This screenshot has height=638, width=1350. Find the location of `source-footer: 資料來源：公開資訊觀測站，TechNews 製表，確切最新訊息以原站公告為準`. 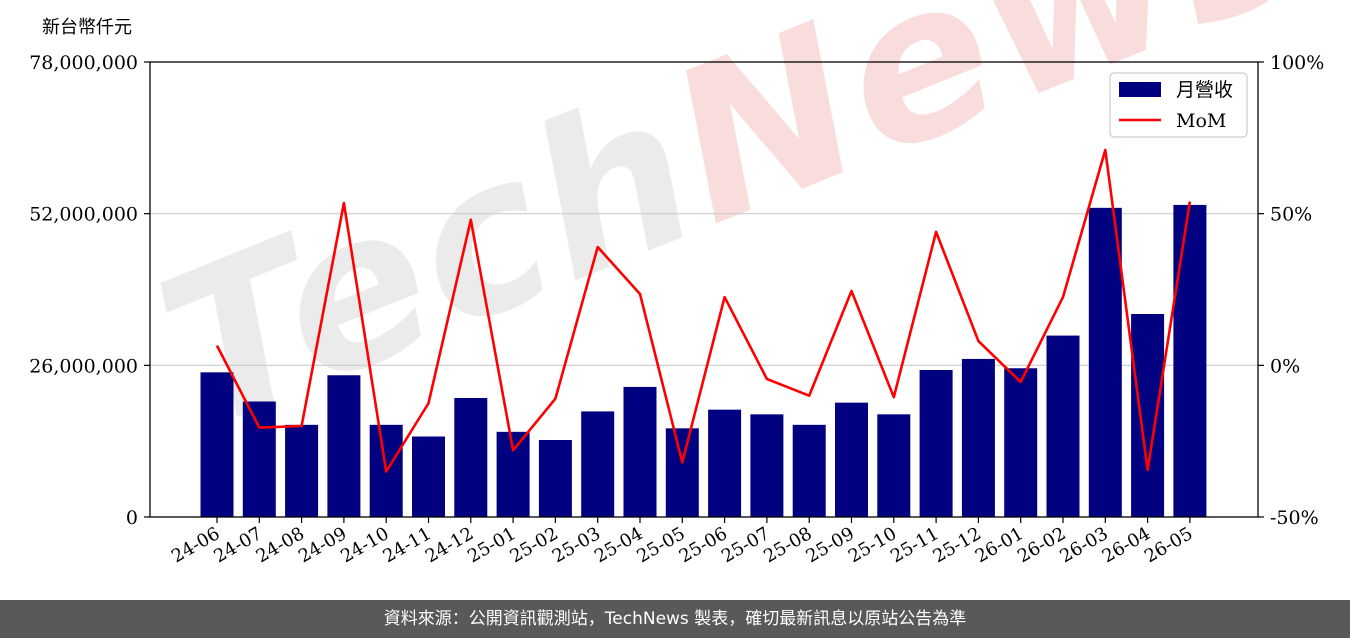

source-footer: 資料來源：公開資訊觀測站，TechNews 製表，確切最新訊息以原站公告為準 is located at coordinates (675, 619).